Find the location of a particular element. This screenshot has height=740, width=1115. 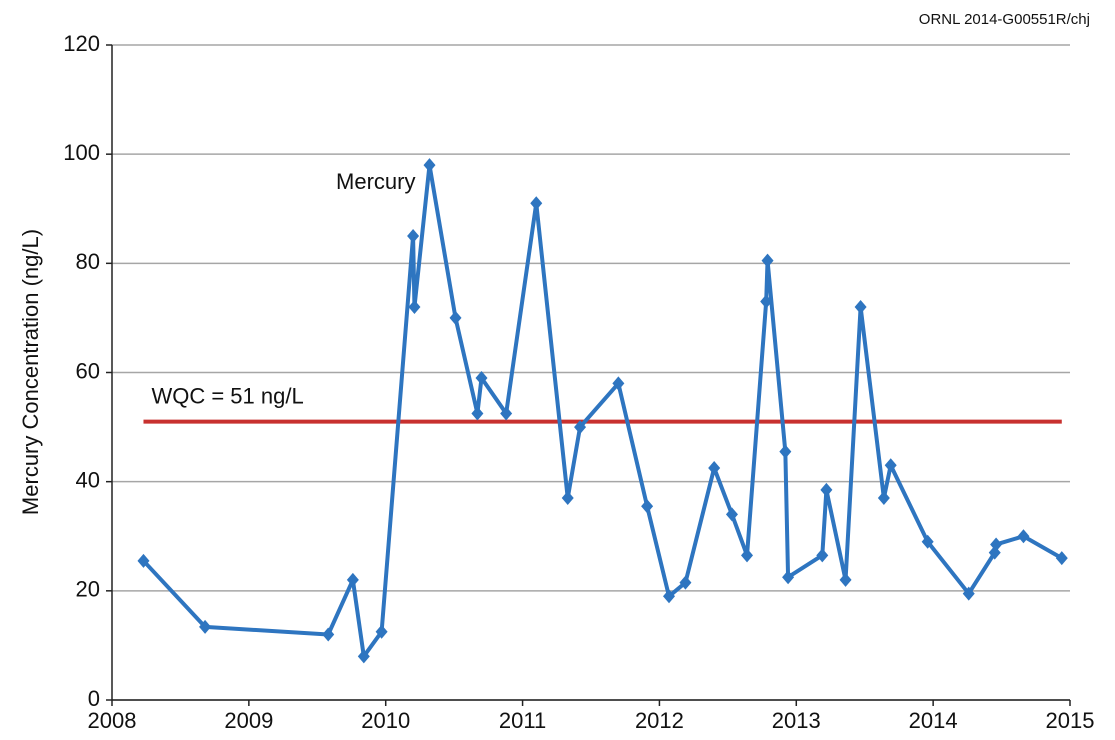

x-tick-label: 2008 is located at coordinates (112, 720).